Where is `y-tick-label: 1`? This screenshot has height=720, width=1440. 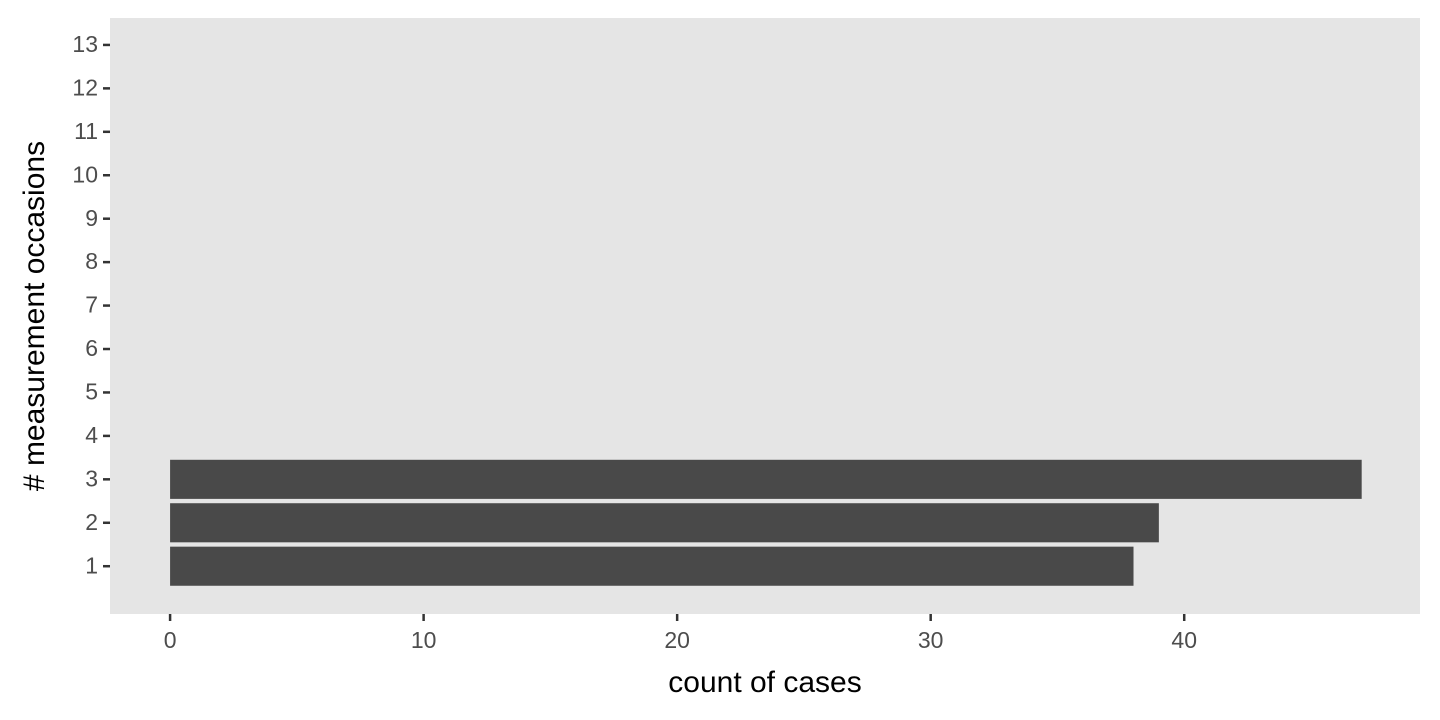
y-tick-label: 1 is located at coordinates (91, 565).